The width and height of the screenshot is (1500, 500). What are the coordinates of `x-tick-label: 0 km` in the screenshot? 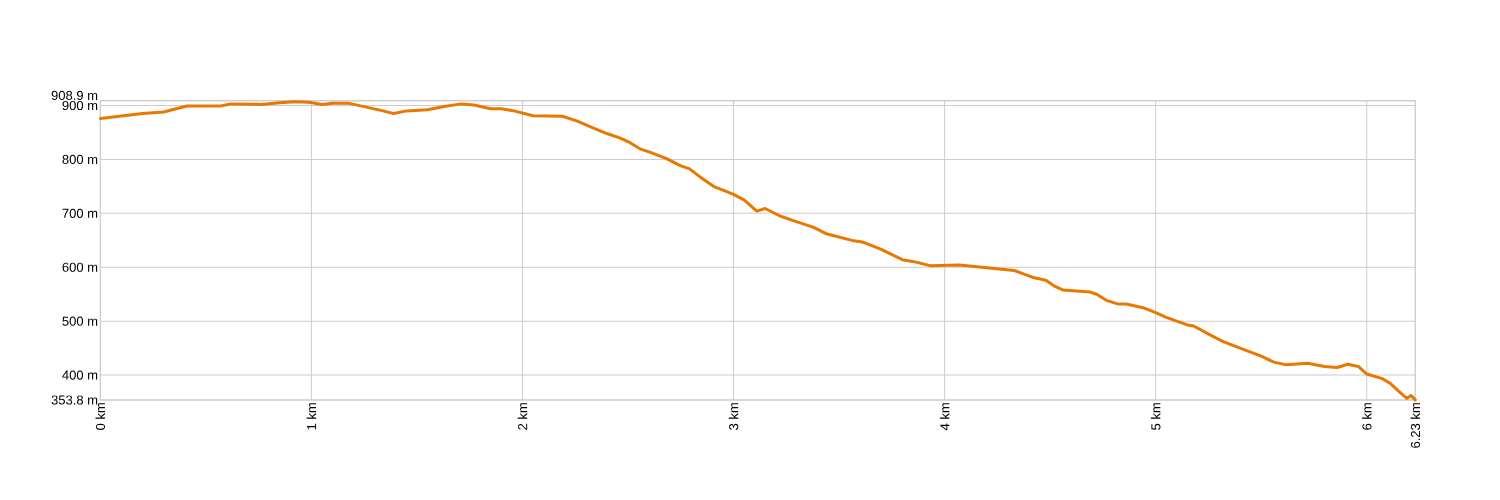 It's located at (100, 416).